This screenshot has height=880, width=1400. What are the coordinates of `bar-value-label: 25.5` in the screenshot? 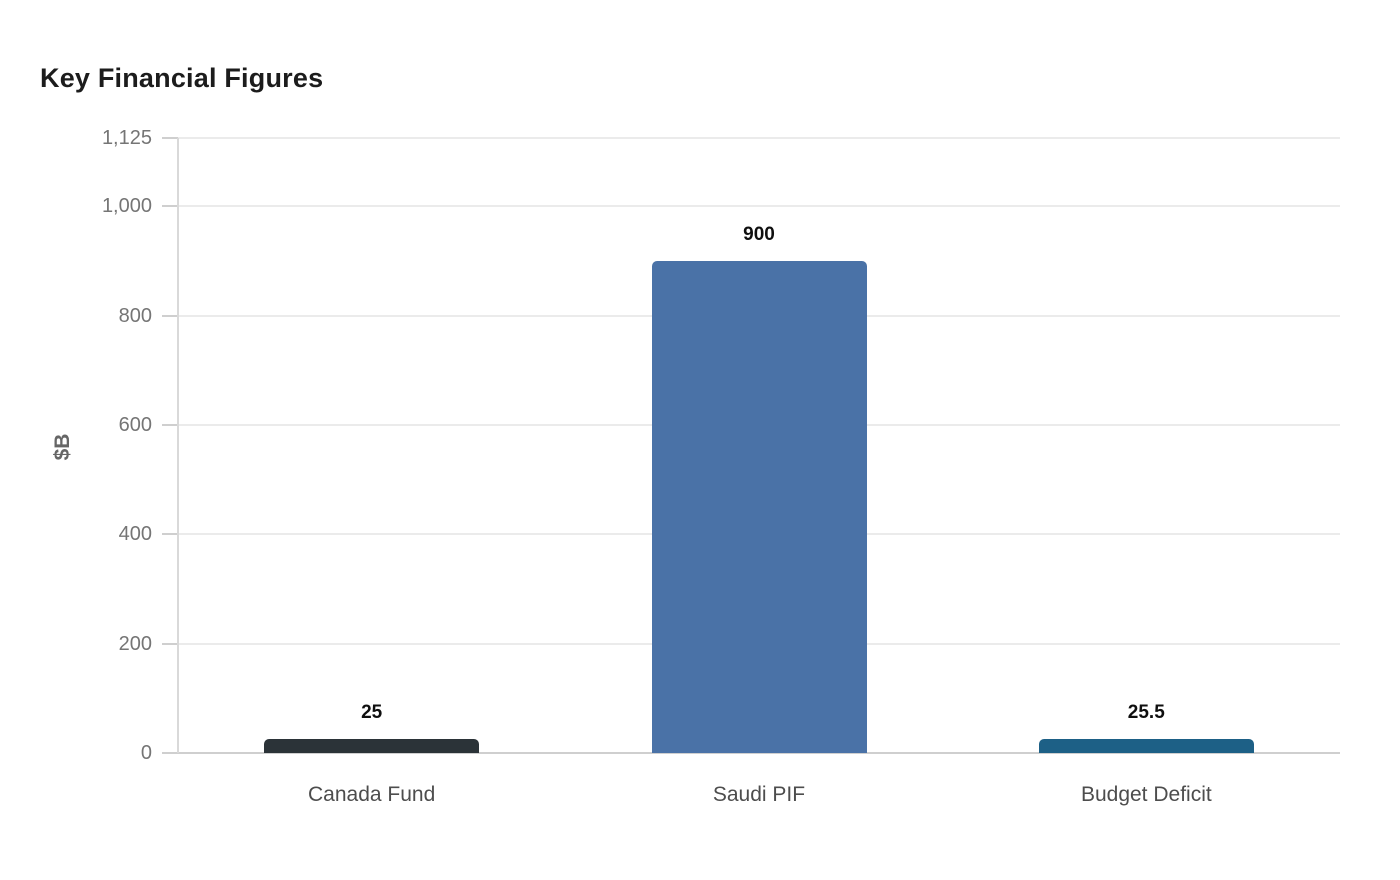 It's located at (1146, 713).